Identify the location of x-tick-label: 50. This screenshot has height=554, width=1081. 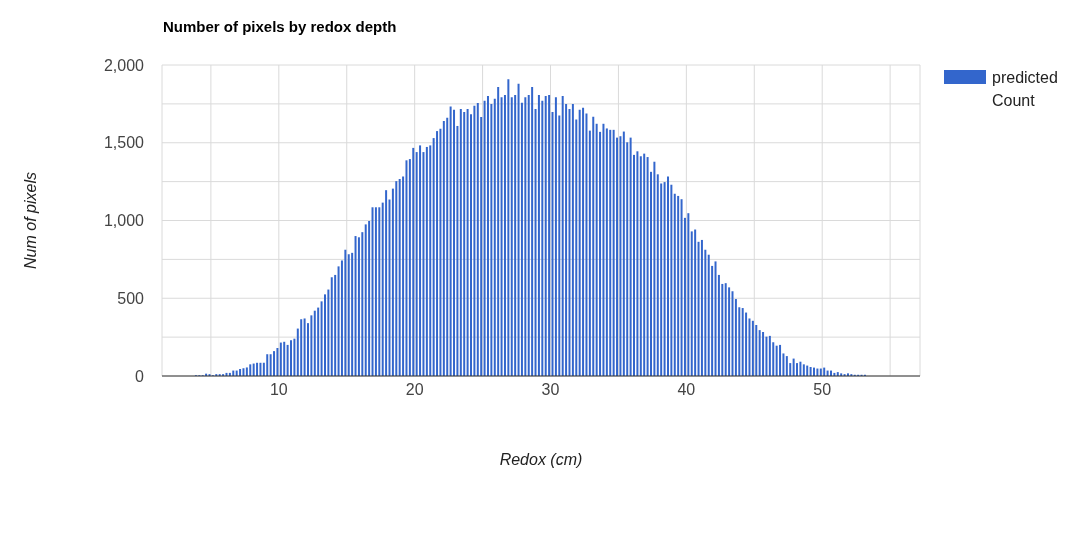
(822, 390).